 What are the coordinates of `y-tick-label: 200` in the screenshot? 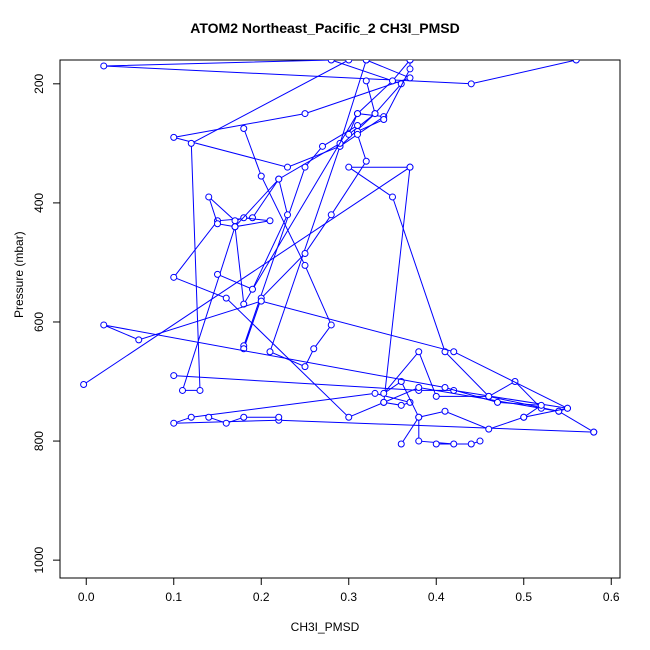 It's located at (39, 83).